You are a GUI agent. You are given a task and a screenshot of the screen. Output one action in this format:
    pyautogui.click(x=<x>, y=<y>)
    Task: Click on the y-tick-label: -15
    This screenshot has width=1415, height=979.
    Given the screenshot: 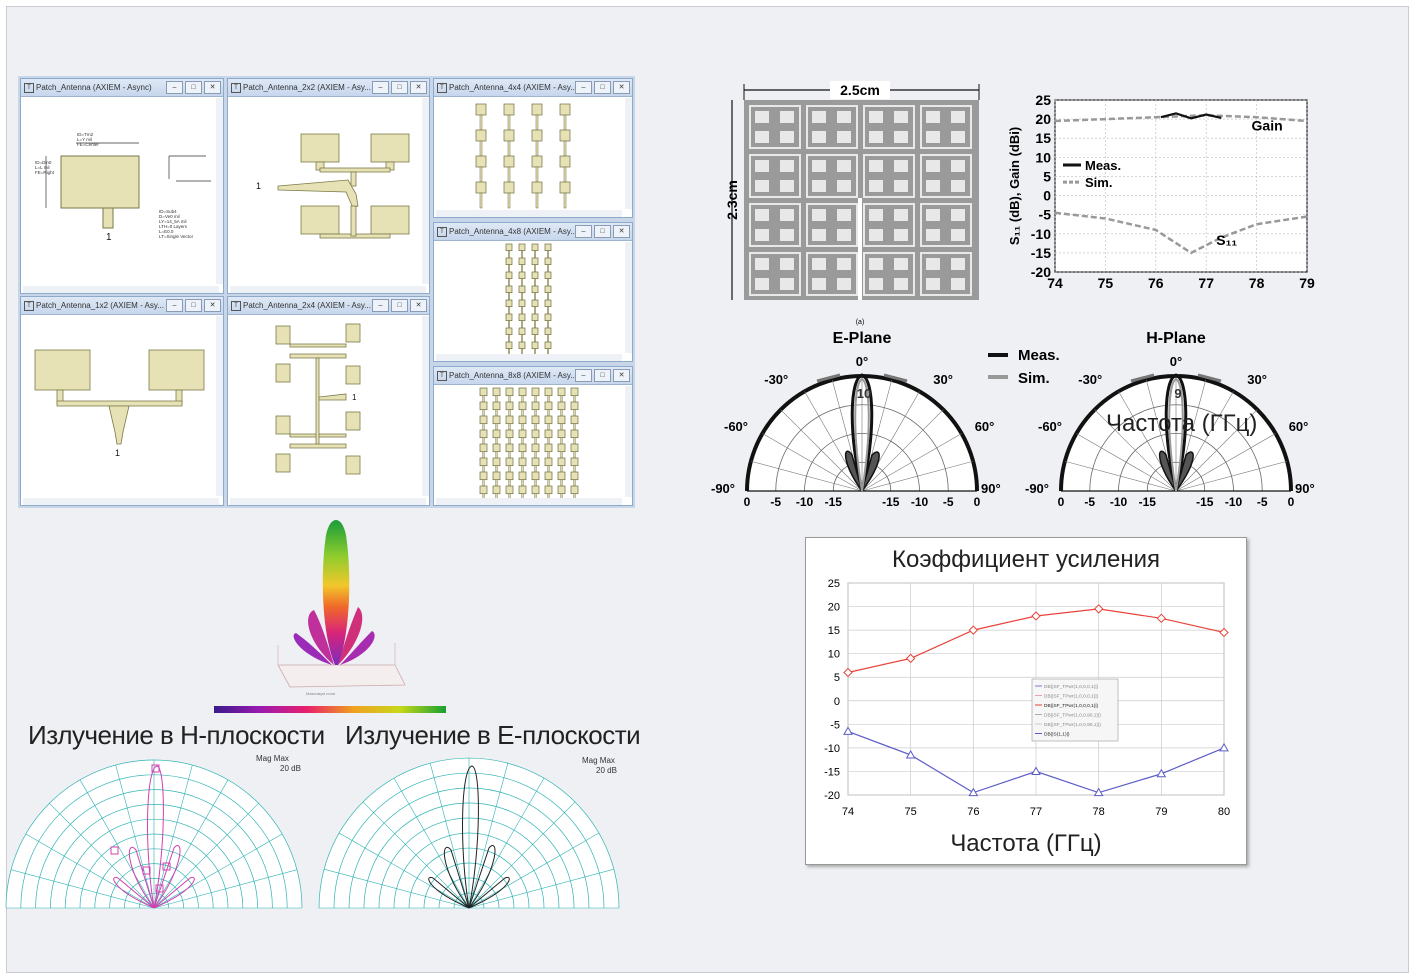 What is the action you would take?
    pyautogui.click(x=832, y=772)
    